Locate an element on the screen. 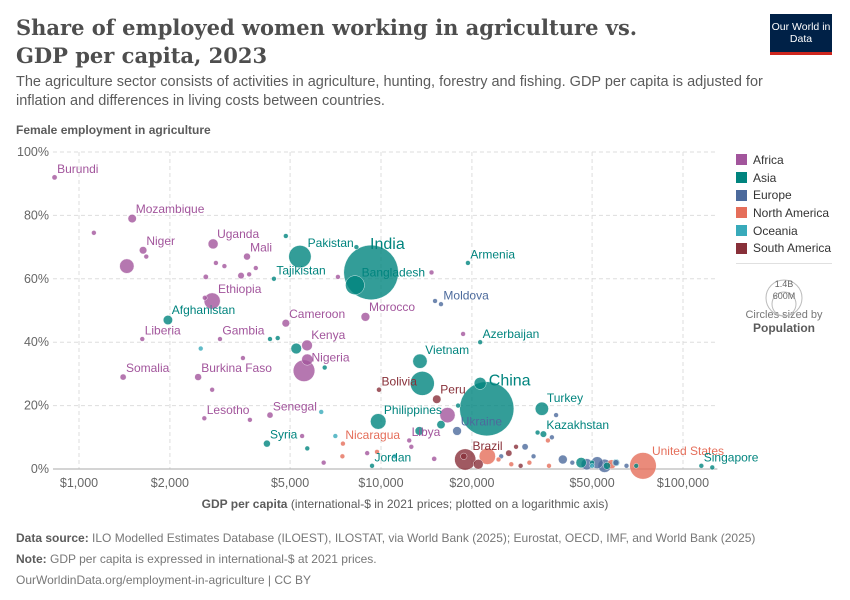 The image size is (850, 600). data-point-somalia is located at coordinates (123, 377).